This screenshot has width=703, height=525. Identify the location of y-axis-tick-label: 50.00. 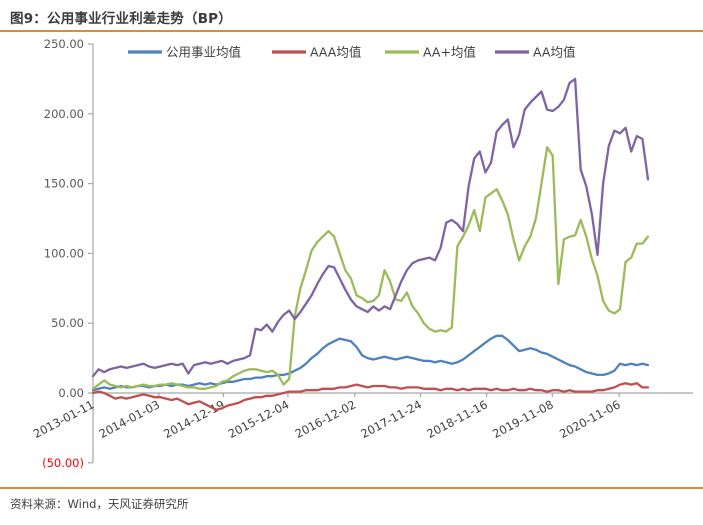
(67, 323).